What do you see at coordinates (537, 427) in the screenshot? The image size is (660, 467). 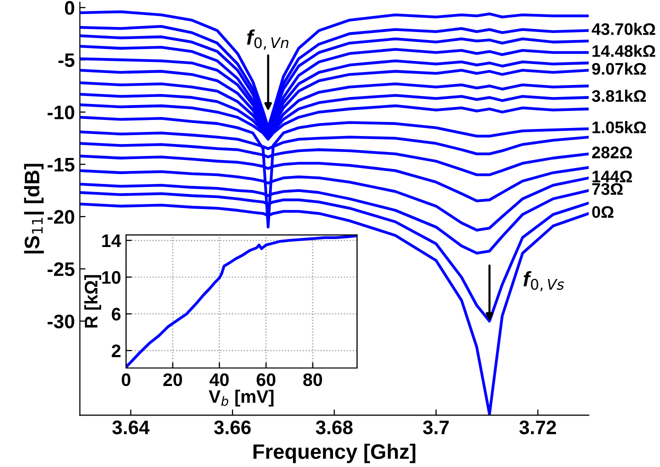 I see `x-tick-label: 3.72` at bounding box center [537, 427].